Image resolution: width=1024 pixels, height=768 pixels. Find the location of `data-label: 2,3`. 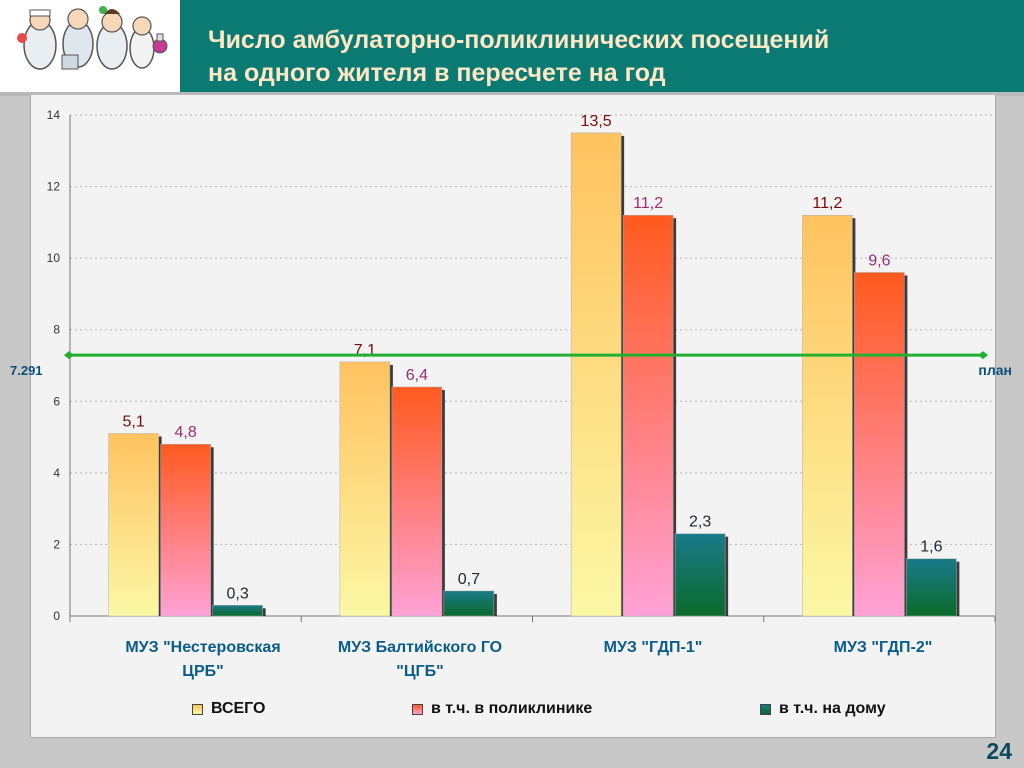

data-label: 2,3 is located at coordinates (700, 522).